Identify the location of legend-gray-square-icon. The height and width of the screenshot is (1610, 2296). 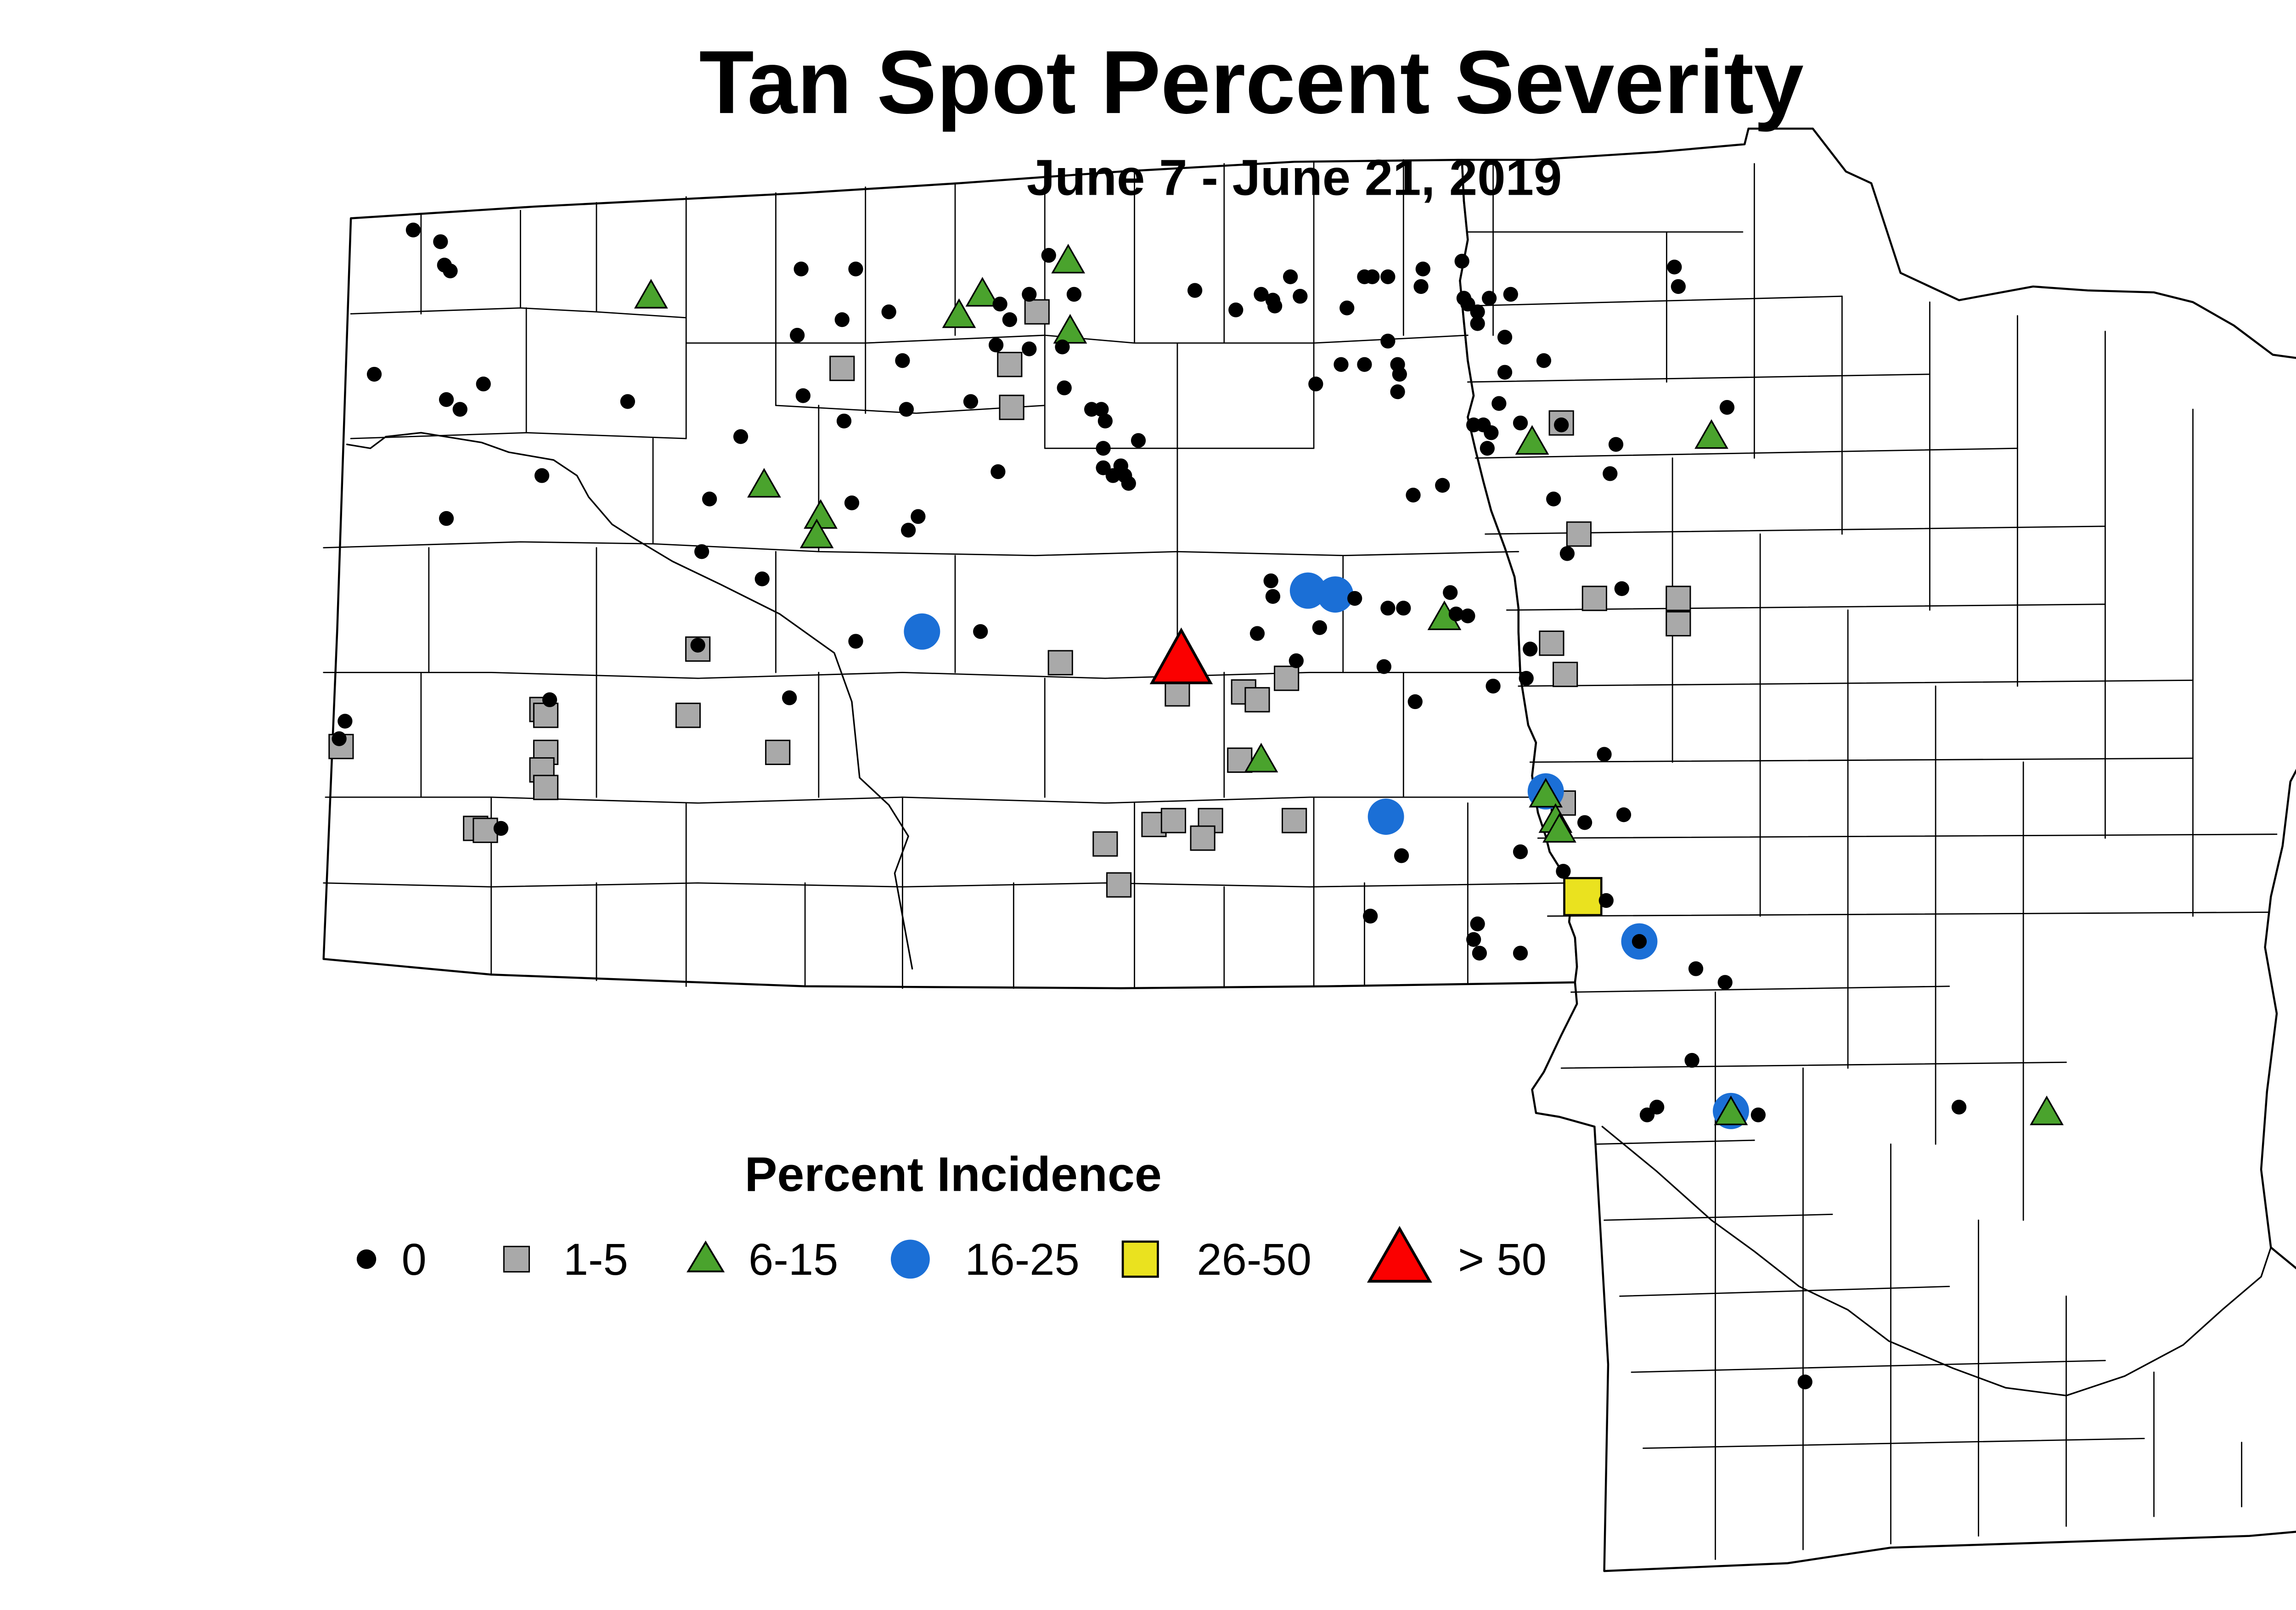
(516, 1259).